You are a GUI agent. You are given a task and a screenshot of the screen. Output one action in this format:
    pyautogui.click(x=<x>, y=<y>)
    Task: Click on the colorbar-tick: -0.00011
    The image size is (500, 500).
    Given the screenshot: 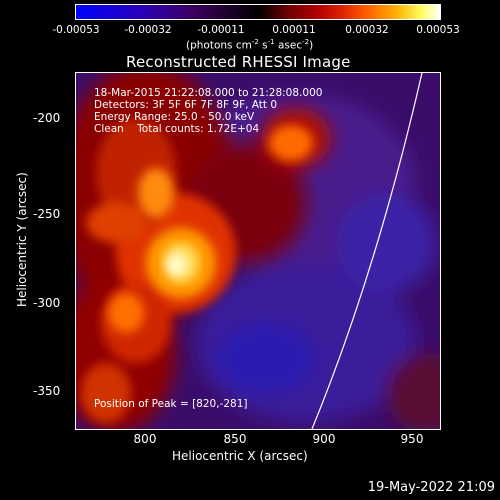 What is the action you would take?
    pyautogui.click(x=221, y=30)
    